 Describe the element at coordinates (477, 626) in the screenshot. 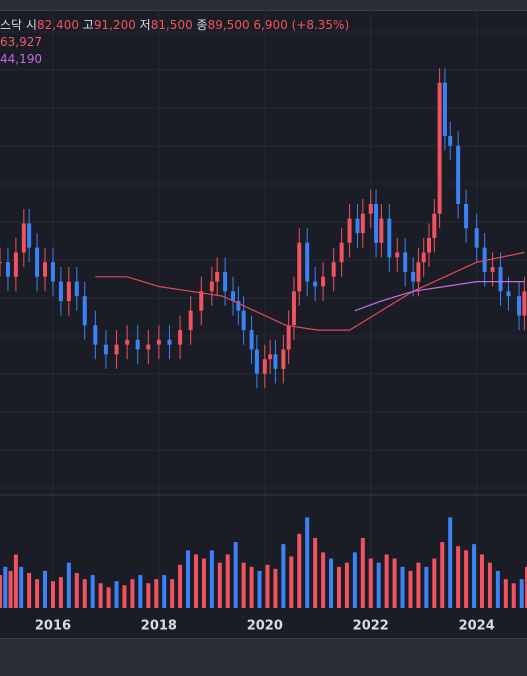

I see `x-axis-tick-label: 2024` at that location.